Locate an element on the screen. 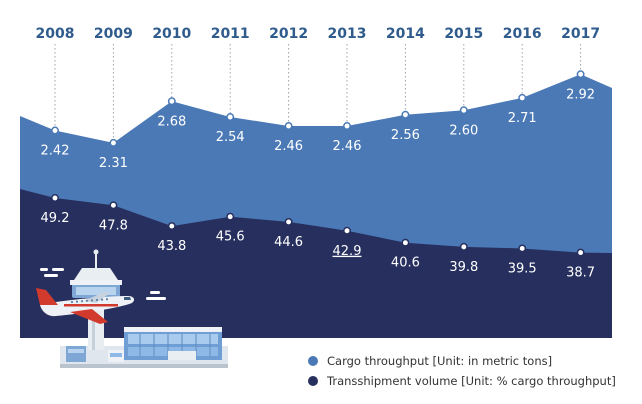 This screenshot has height=404, width=642. cargo-data-label: 2.54 is located at coordinates (230, 137).